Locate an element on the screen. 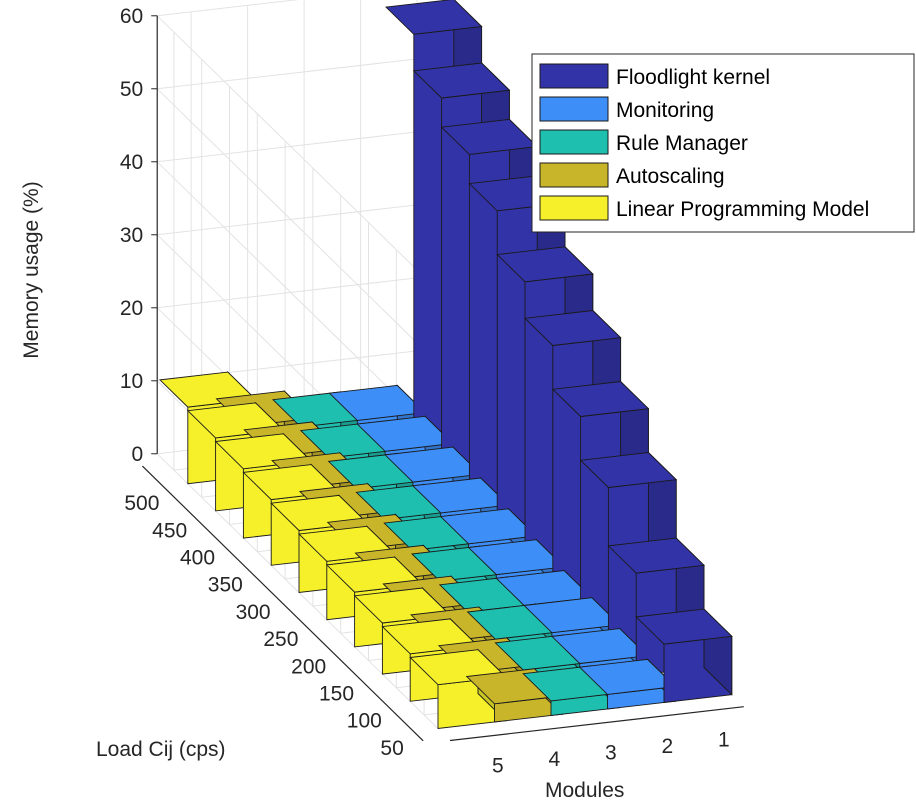  z-tick-label: 50 is located at coordinates (131, 89).